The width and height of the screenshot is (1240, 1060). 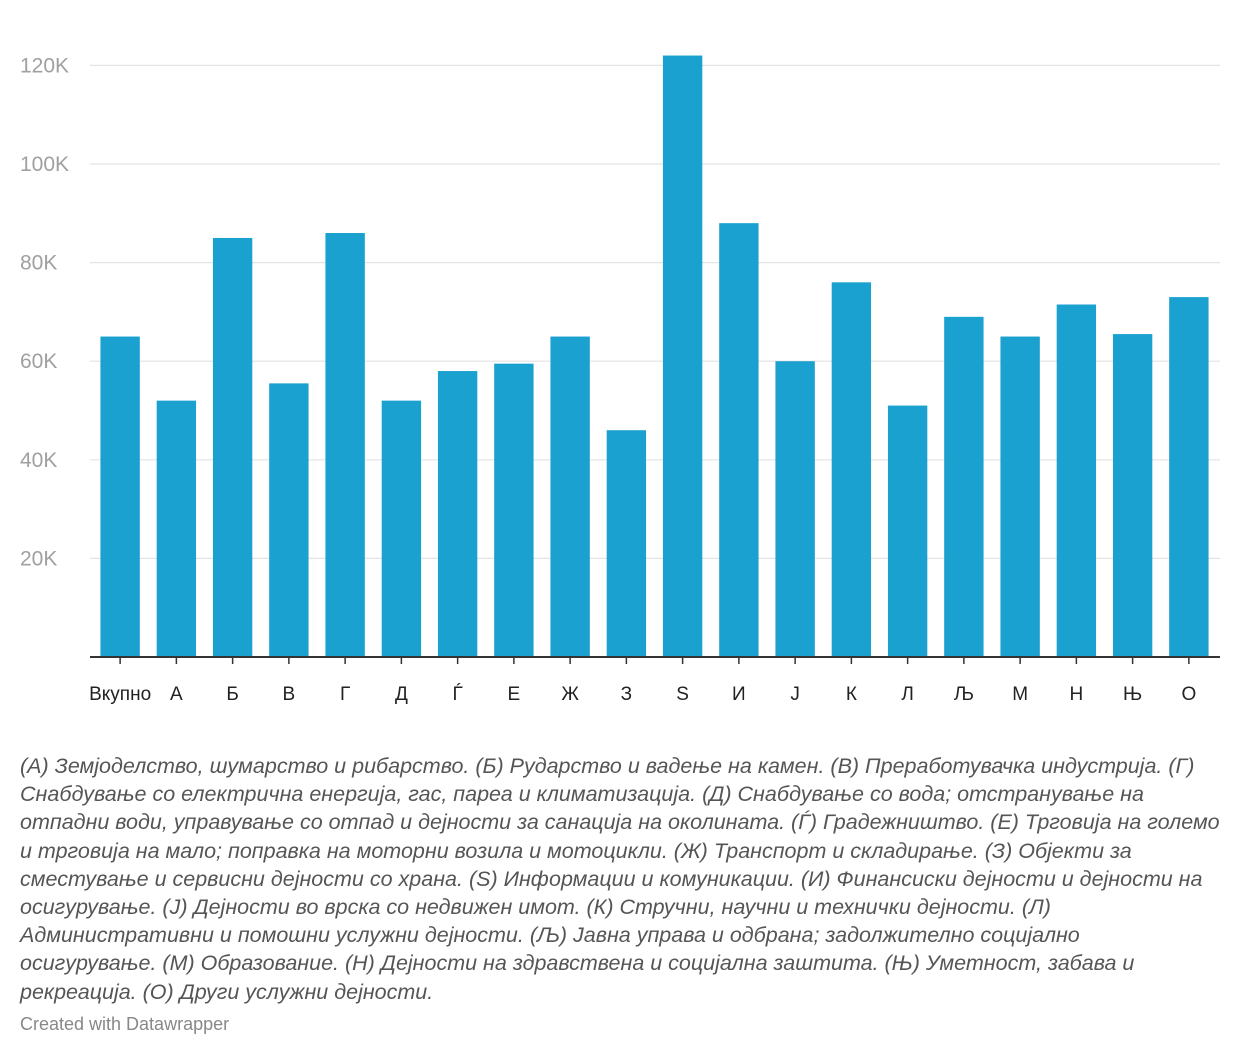 What do you see at coordinates (682, 694) in the screenshot?
I see `x-tick-label: S` at bounding box center [682, 694].